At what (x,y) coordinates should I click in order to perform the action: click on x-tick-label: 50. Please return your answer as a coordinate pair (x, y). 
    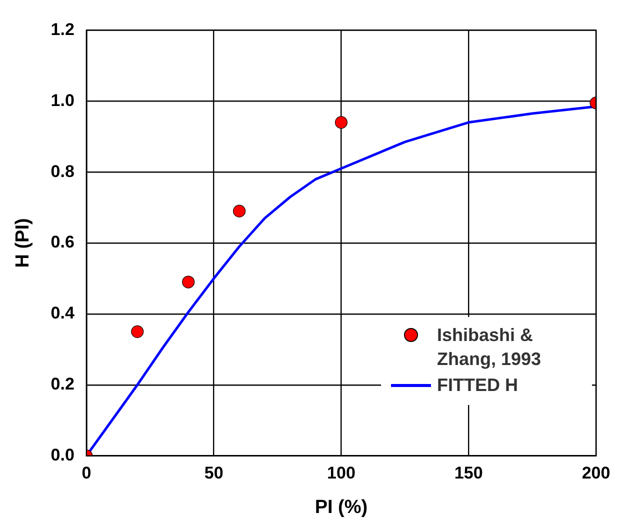
    Looking at the image, I should click on (214, 473).